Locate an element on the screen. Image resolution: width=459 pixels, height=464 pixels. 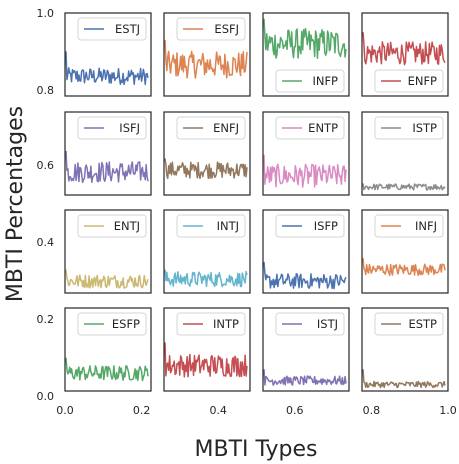
legend-esfp: ESFP is located at coordinates (112, 324).